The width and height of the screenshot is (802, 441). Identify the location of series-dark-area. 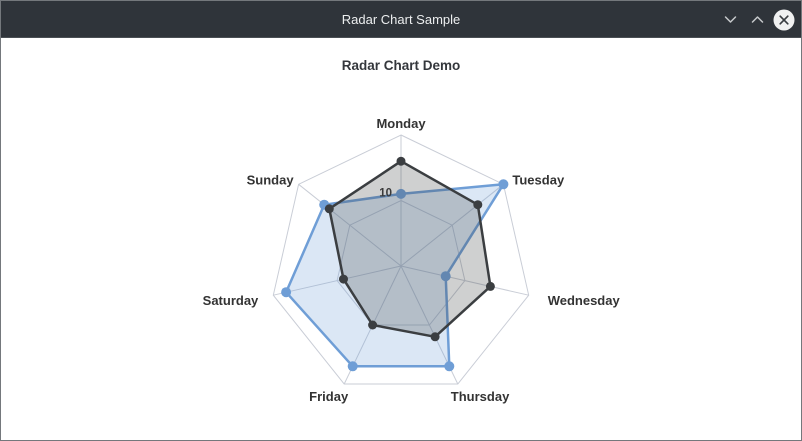
(410, 249).